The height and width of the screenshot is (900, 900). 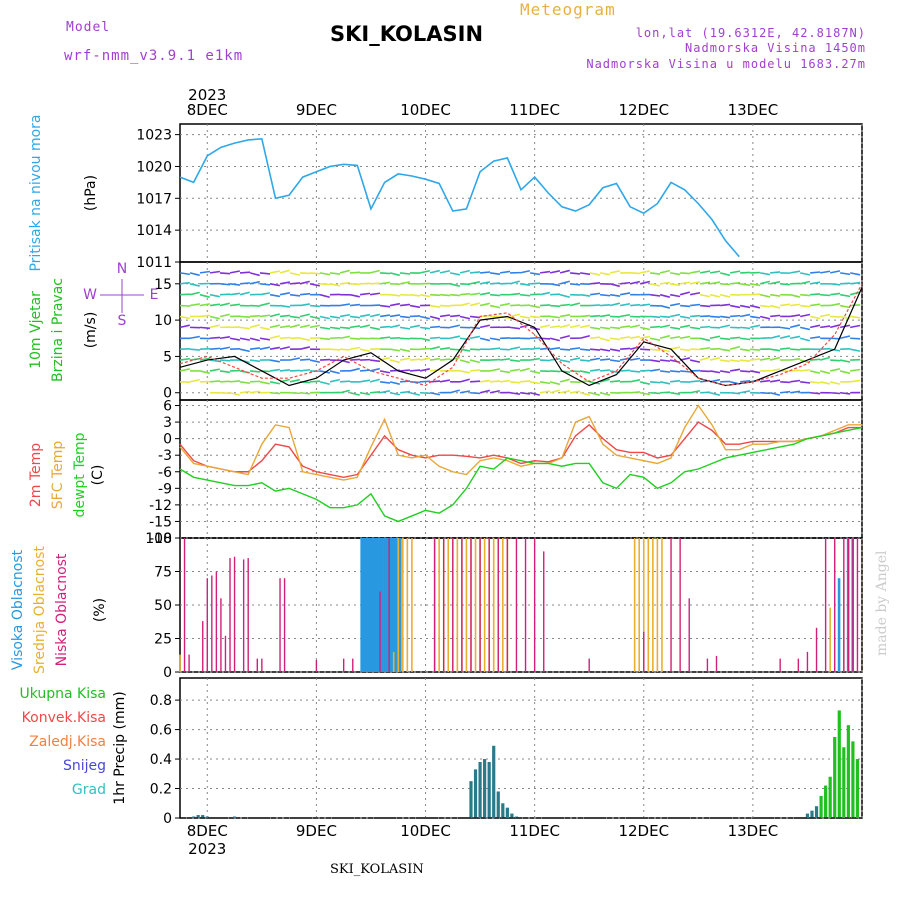 What do you see at coordinates (161, 731) in the screenshot?
I see `precip-ytick-label: 0.6` at bounding box center [161, 731].